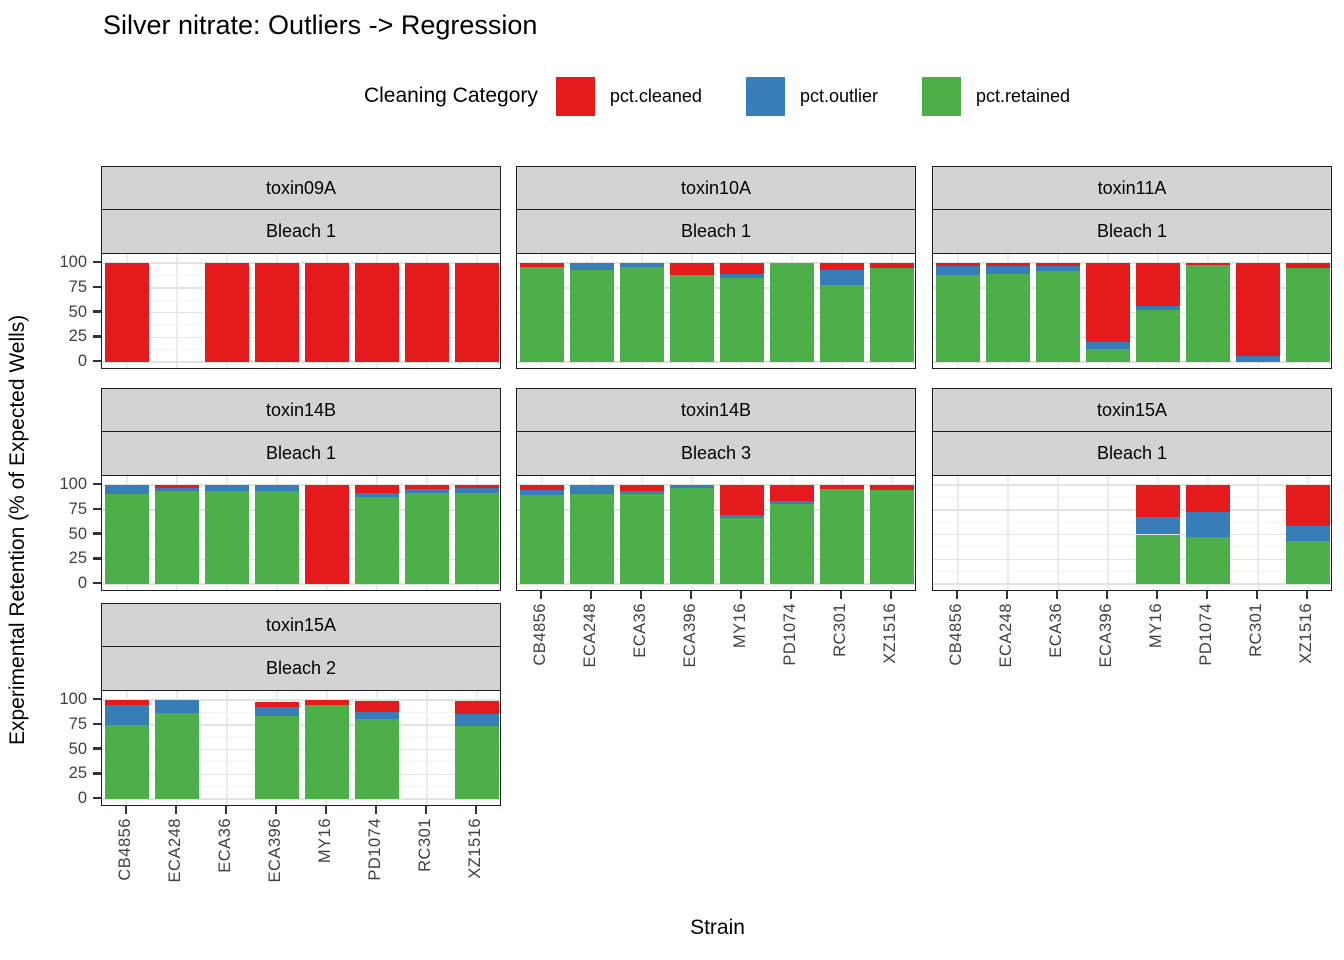  I want to click on legend-item-outlier: pct.outlier, so click(811, 96).